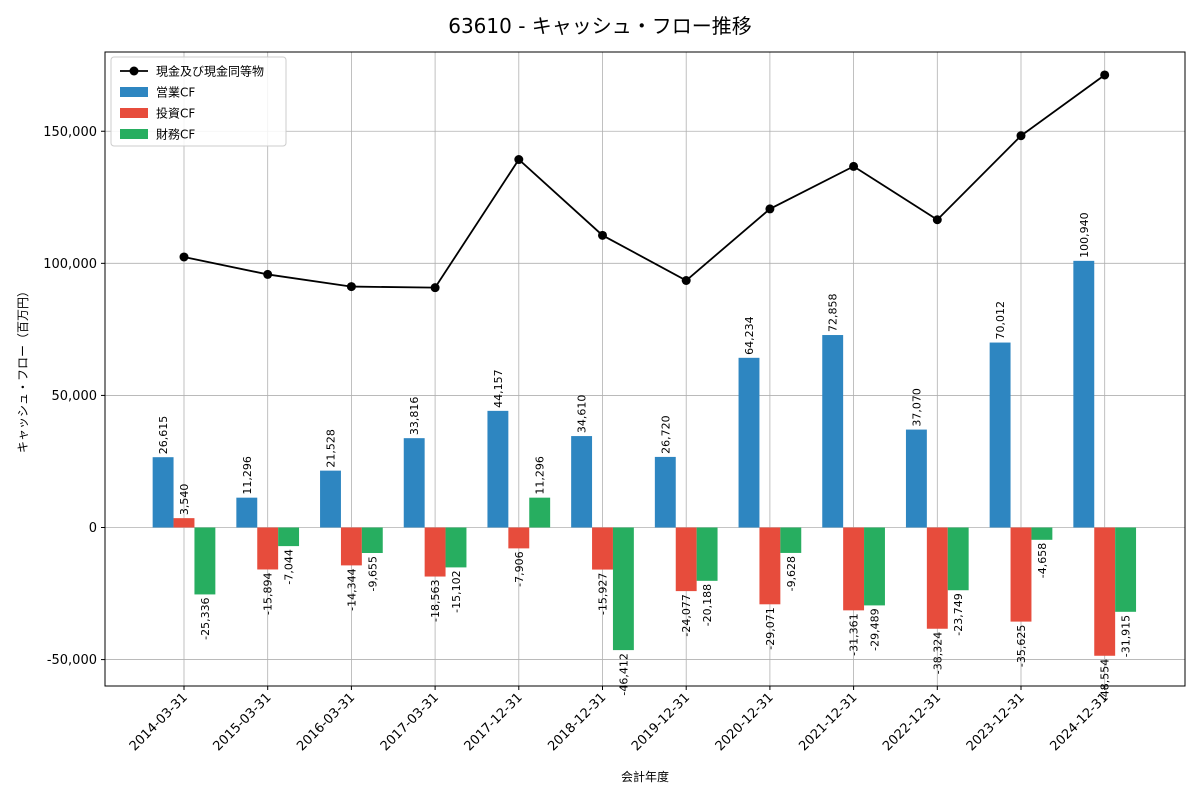  Describe the element at coordinates (175, 113) in the screenshot. I see `legend-label: 投資CF` at that location.